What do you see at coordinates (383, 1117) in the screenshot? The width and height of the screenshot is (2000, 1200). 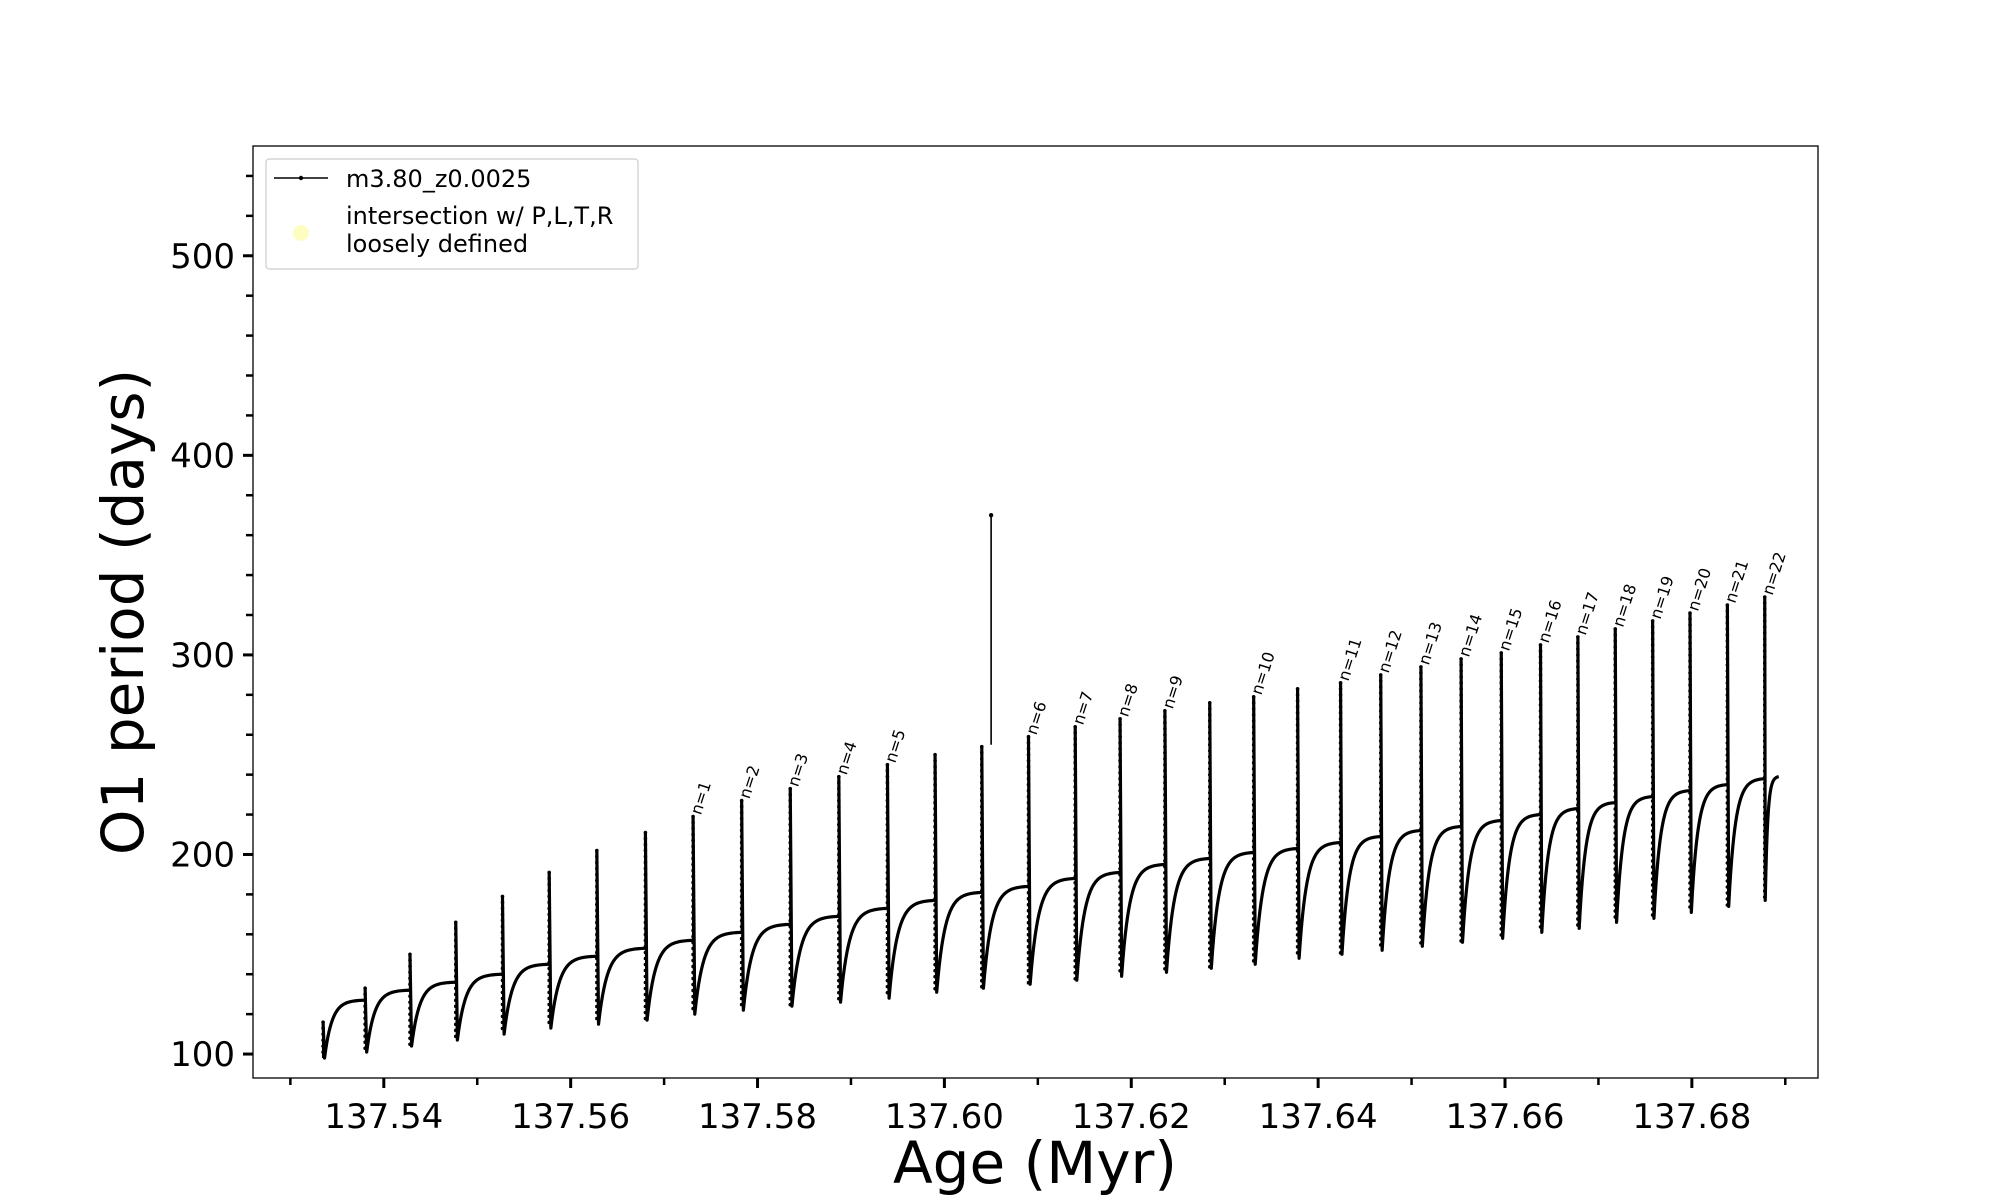 I see `x-tick-label: 137.54` at bounding box center [383, 1117].